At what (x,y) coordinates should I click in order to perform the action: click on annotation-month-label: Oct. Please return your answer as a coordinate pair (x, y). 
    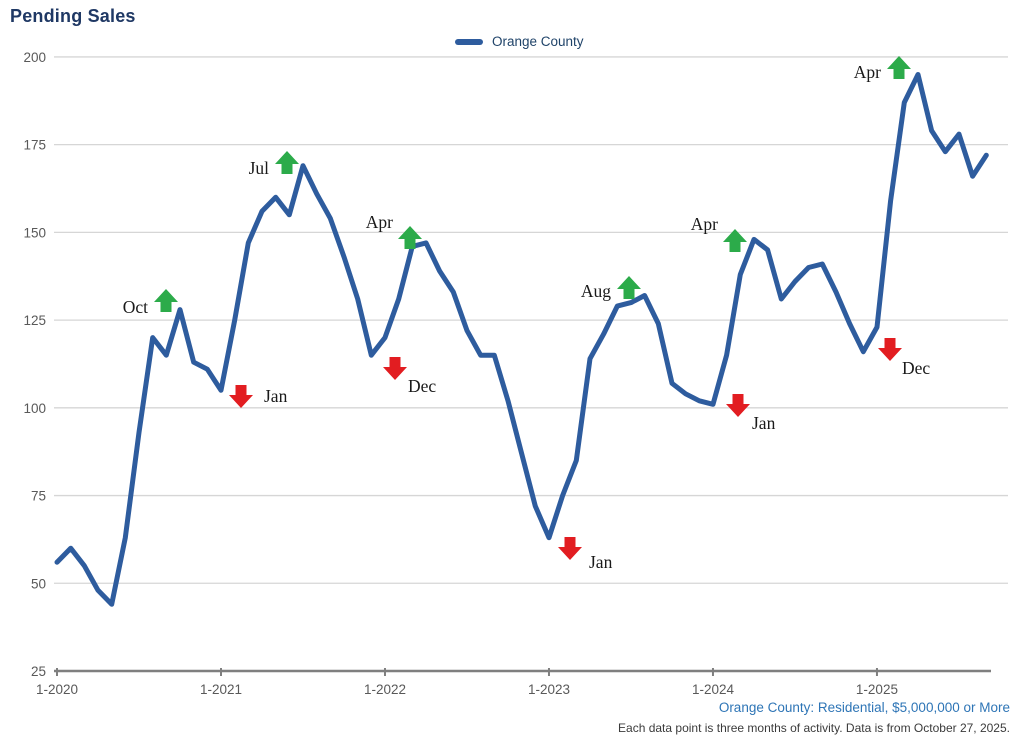
    Looking at the image, I should click on (135, 307).